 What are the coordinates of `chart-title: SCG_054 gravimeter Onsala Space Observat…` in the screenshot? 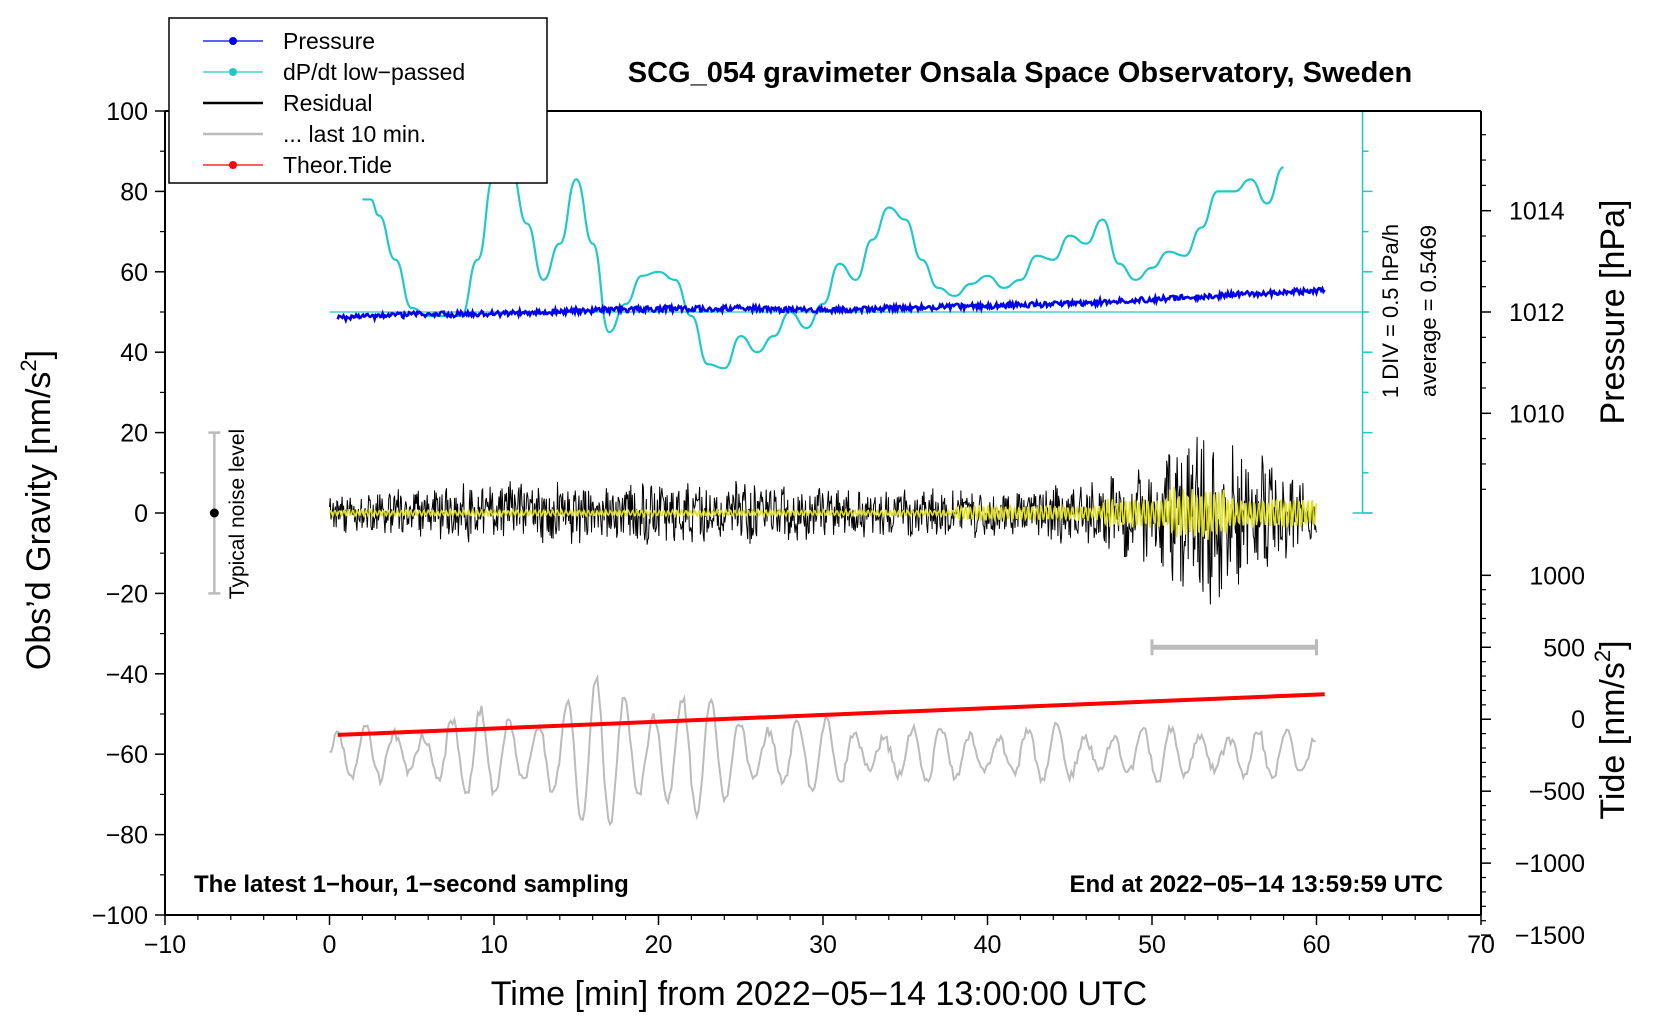 It's located at (1020, 73).